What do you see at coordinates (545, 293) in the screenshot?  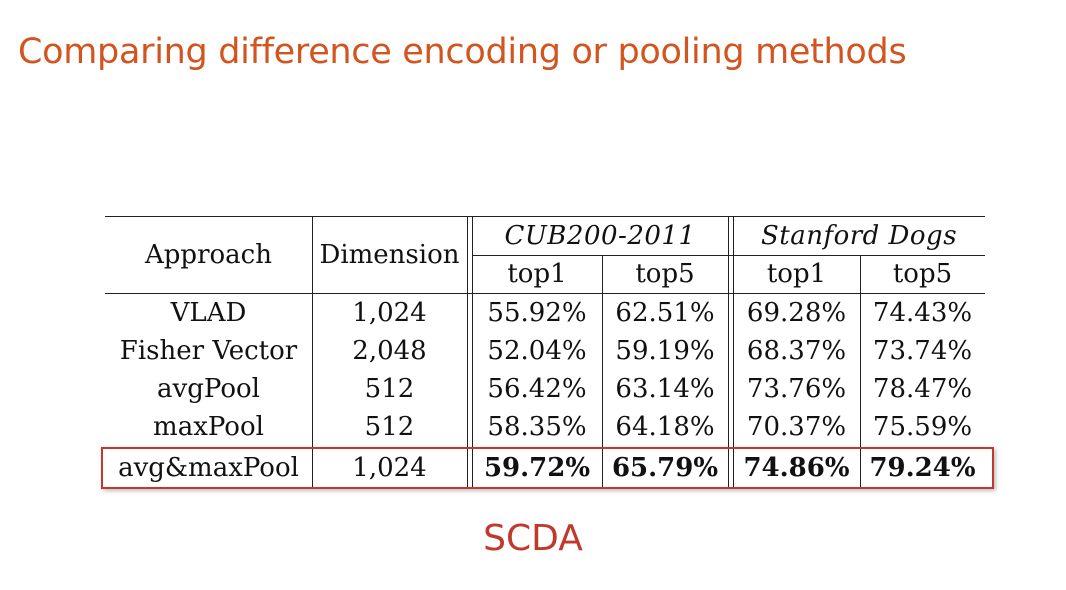 I see `header-rule` at bounding box center [545, 293].